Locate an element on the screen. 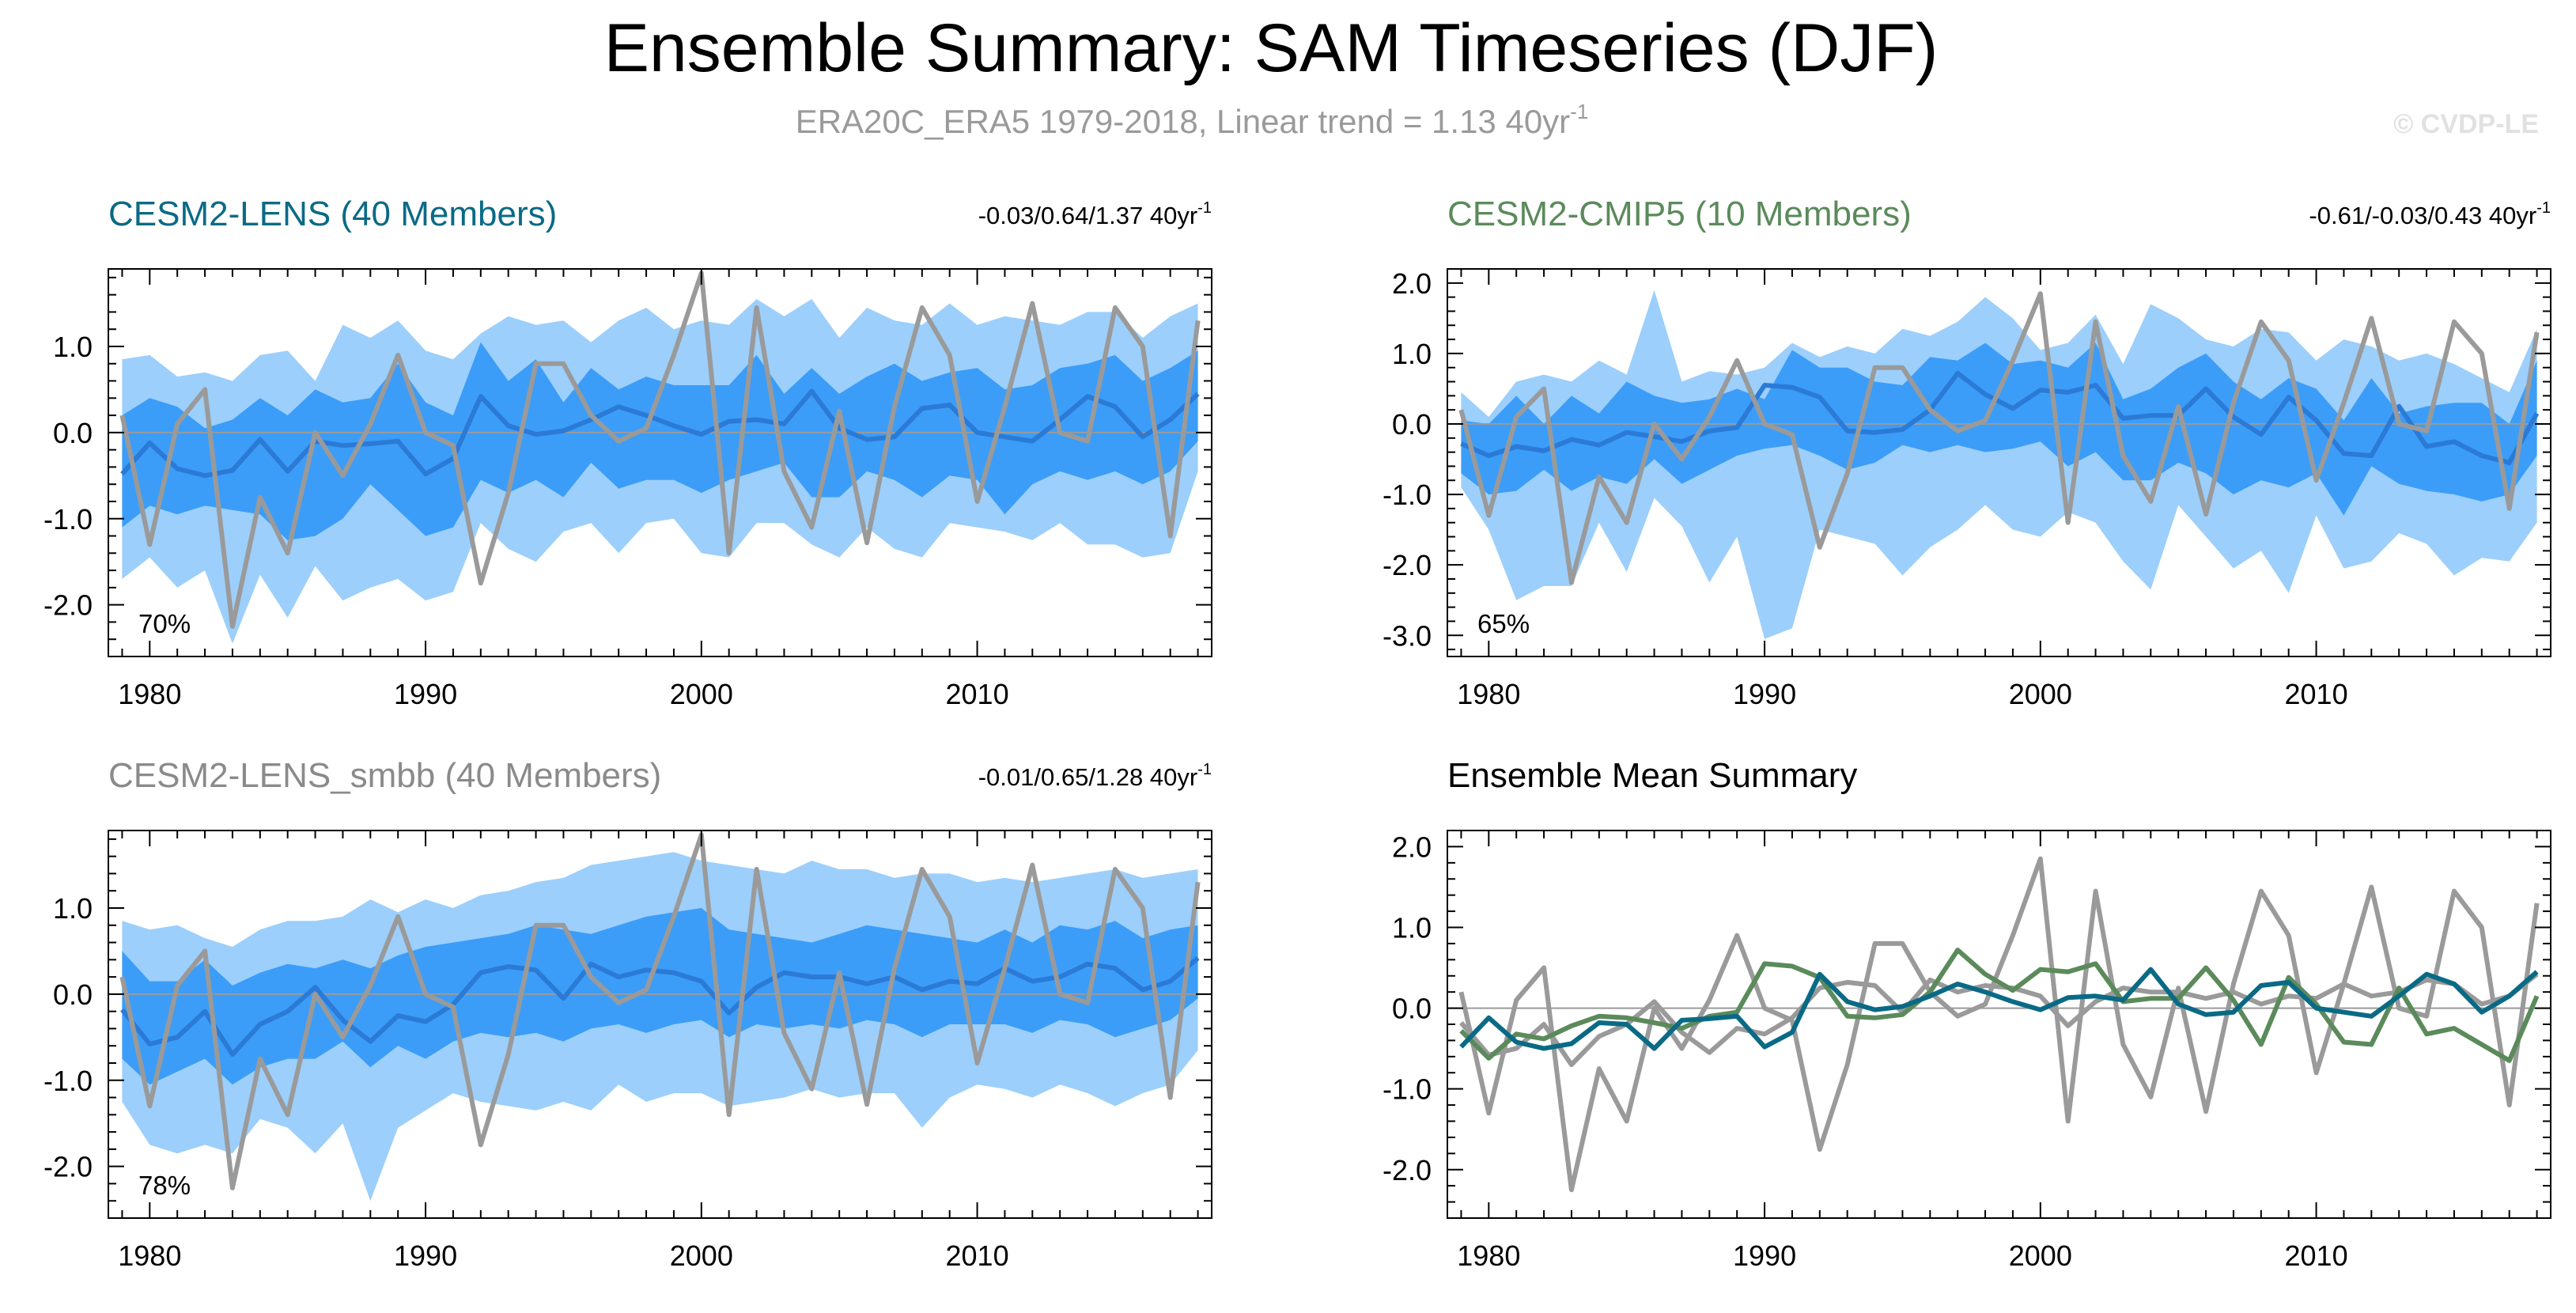 This screenshot has height=1313, width=2576. trend-label-text: -0.61/-0.03/0.43 40yr is located at coordinates (2422, 215).